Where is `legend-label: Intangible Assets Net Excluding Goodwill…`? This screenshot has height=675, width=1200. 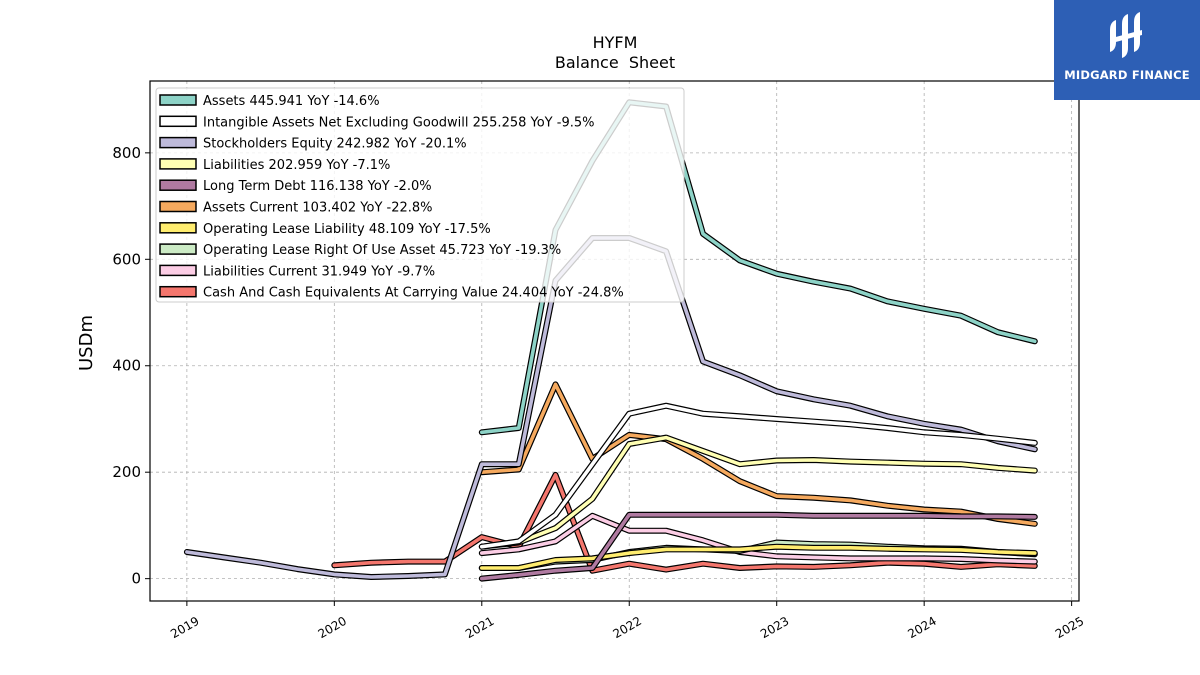
legend-label: Intangible Assets Net Excluding Goodwill… is located at coordinates (398, 122).